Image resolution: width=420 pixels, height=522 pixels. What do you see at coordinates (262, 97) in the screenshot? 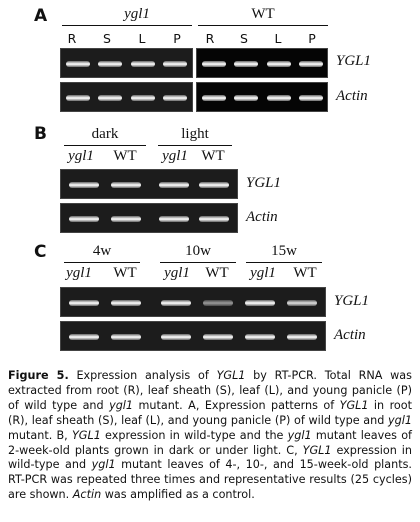
I see `panel-a-gel-wt-actin` at bounding box center [262, 97].